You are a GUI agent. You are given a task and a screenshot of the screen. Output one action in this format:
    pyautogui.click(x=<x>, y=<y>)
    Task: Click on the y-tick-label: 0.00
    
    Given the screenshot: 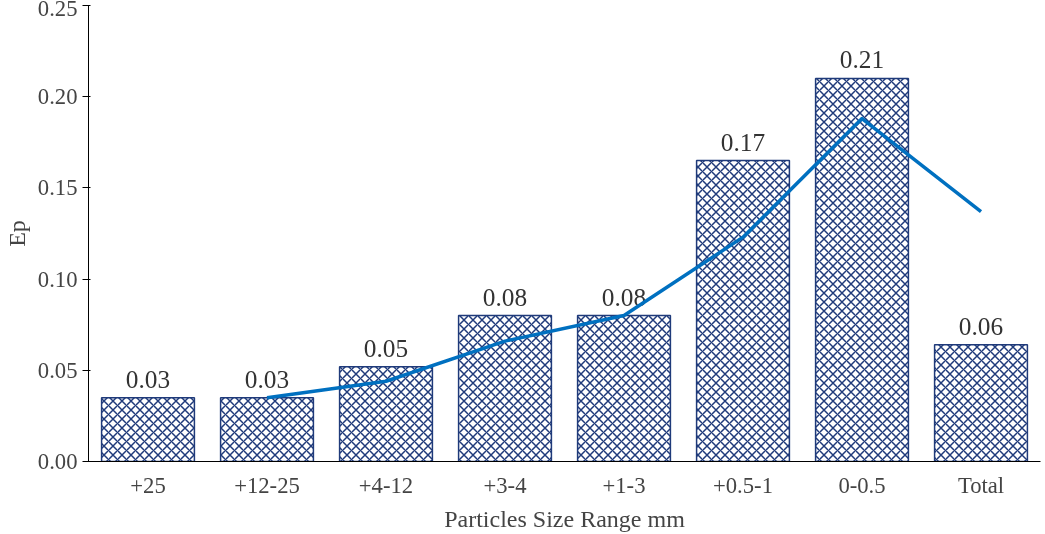 What is the action you would take?
    pyautogui.click(x=57, y=461)
    